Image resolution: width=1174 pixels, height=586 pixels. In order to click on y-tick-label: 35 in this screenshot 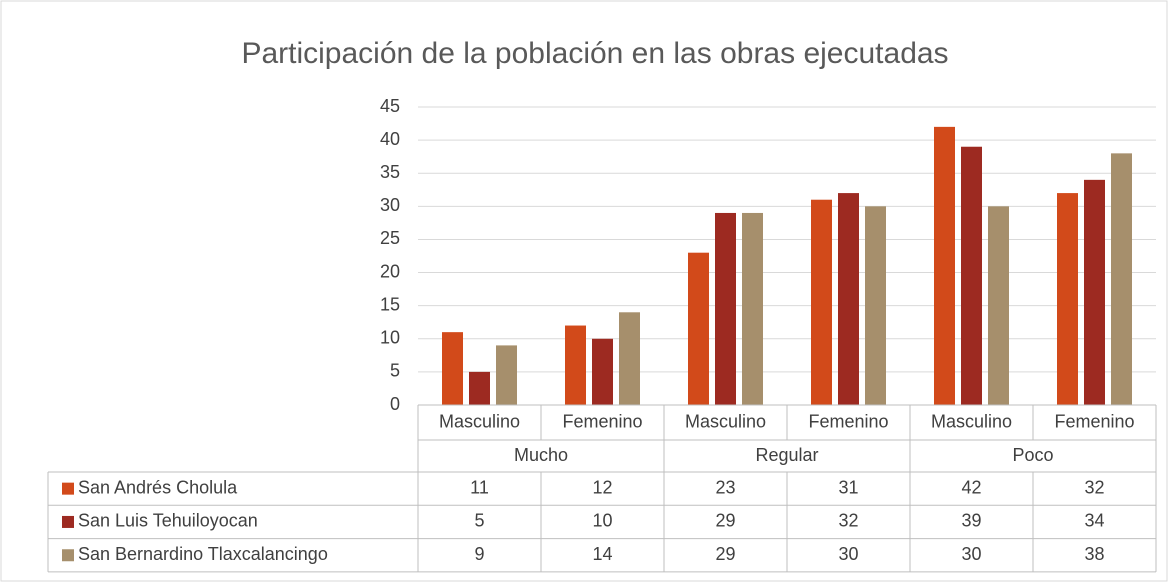, I will do `click(390, 172)`.